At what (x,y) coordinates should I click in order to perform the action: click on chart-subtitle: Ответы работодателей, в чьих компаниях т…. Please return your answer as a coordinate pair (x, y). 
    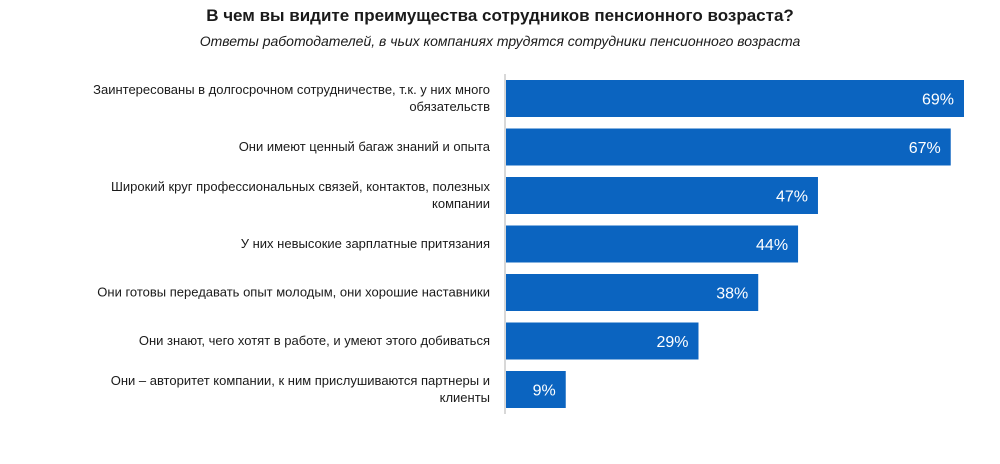
    Looking at the image, I should click on (500, 41).